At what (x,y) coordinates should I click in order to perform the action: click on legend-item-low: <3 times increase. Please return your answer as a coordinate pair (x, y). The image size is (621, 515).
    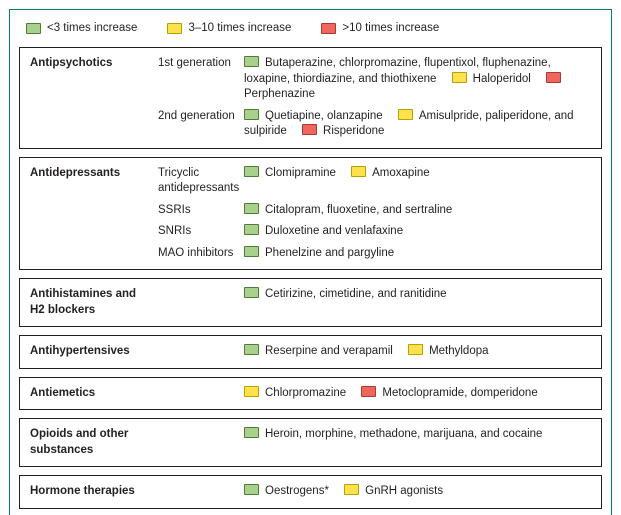
    Looking at the image, I should click on (81, 28).